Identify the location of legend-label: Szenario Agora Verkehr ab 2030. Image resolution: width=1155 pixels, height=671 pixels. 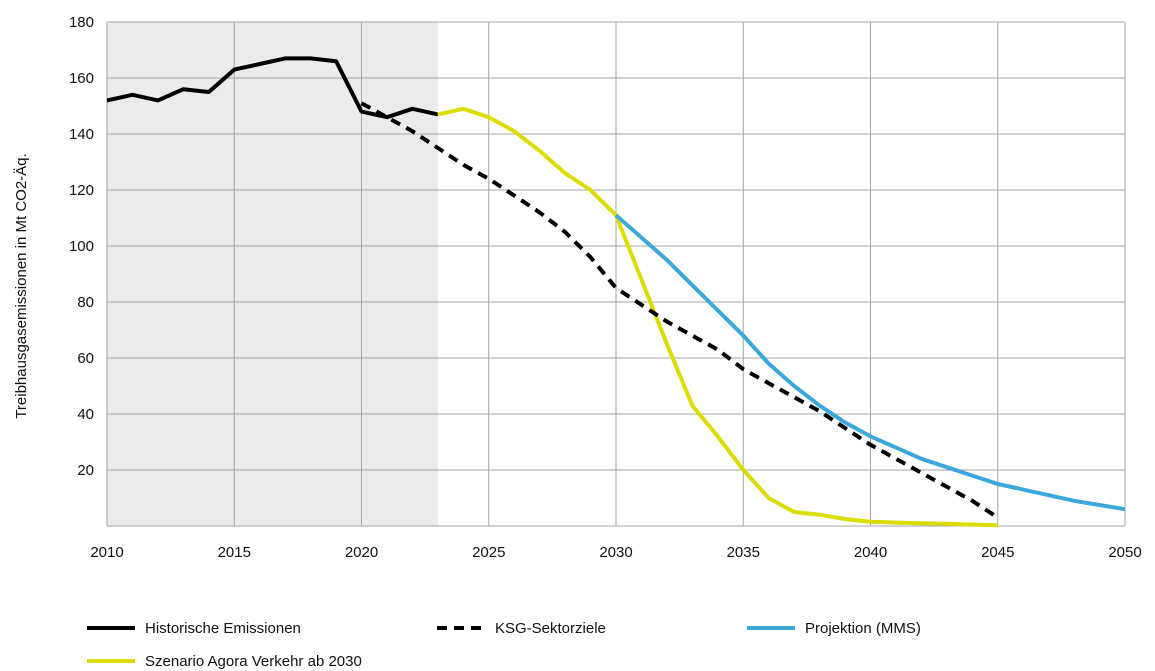
(253, 661).